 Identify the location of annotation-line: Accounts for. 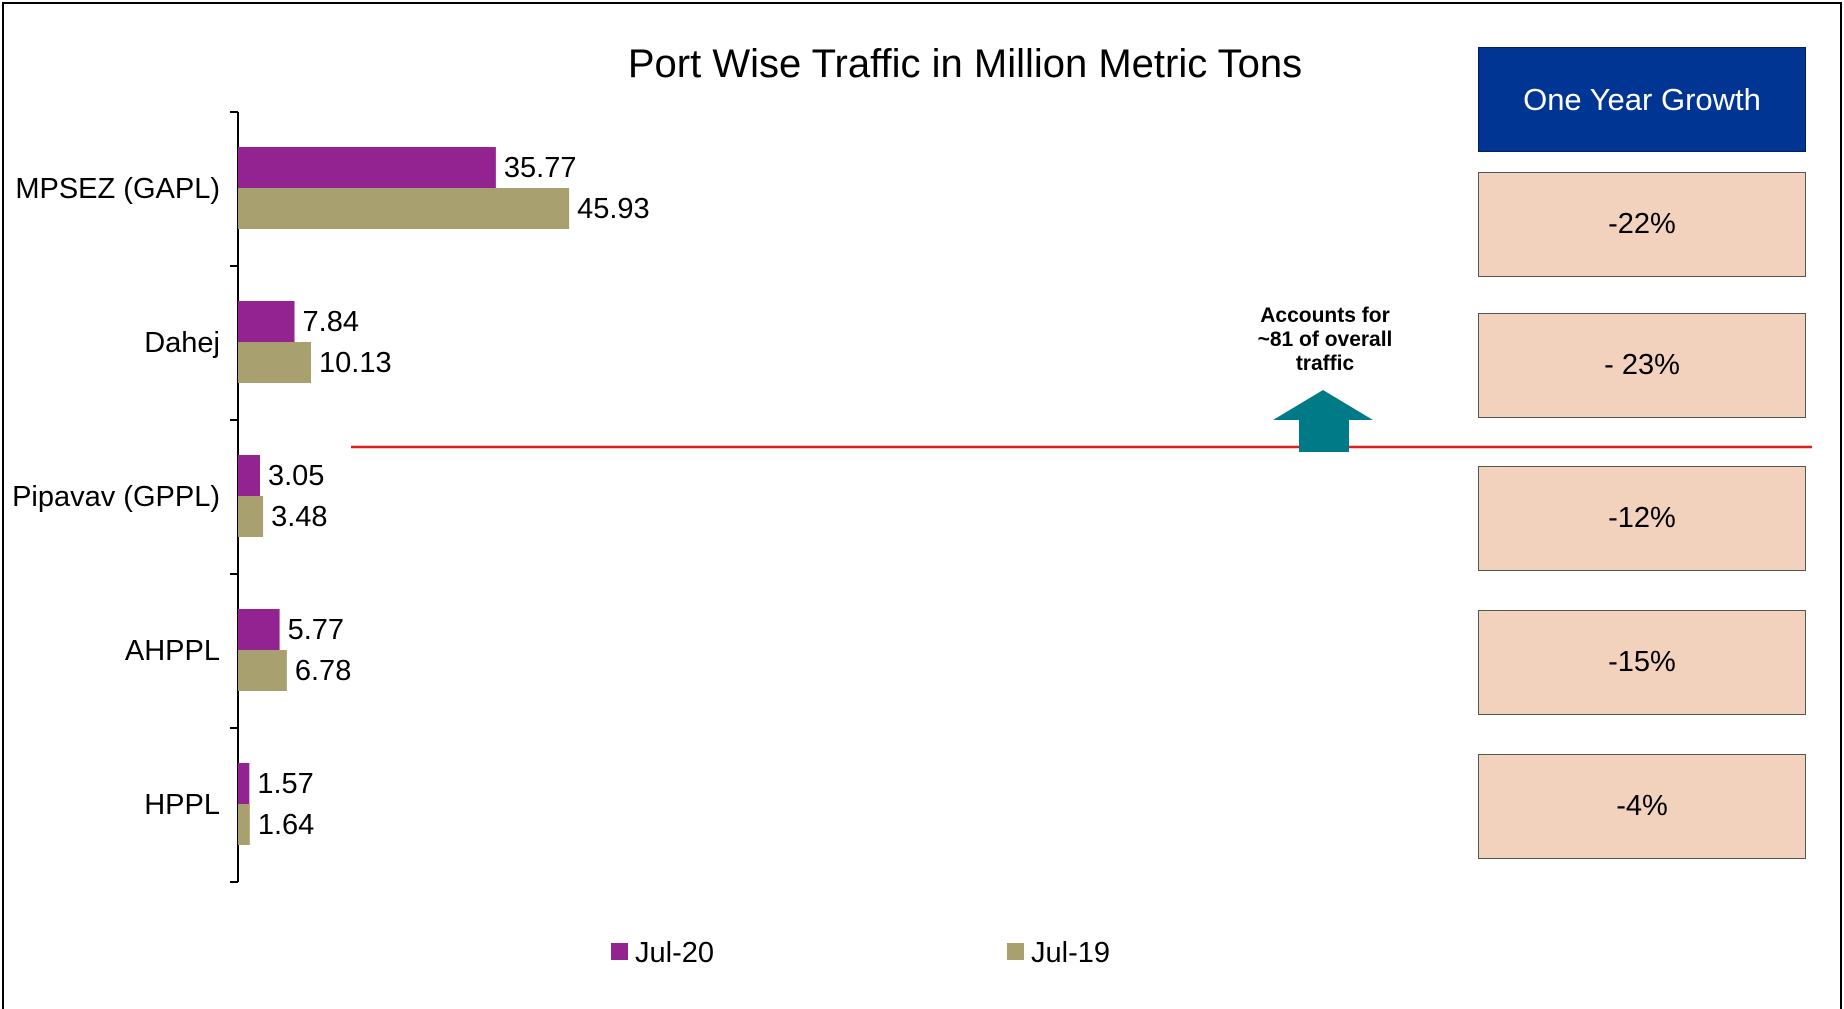
(1325, 315).